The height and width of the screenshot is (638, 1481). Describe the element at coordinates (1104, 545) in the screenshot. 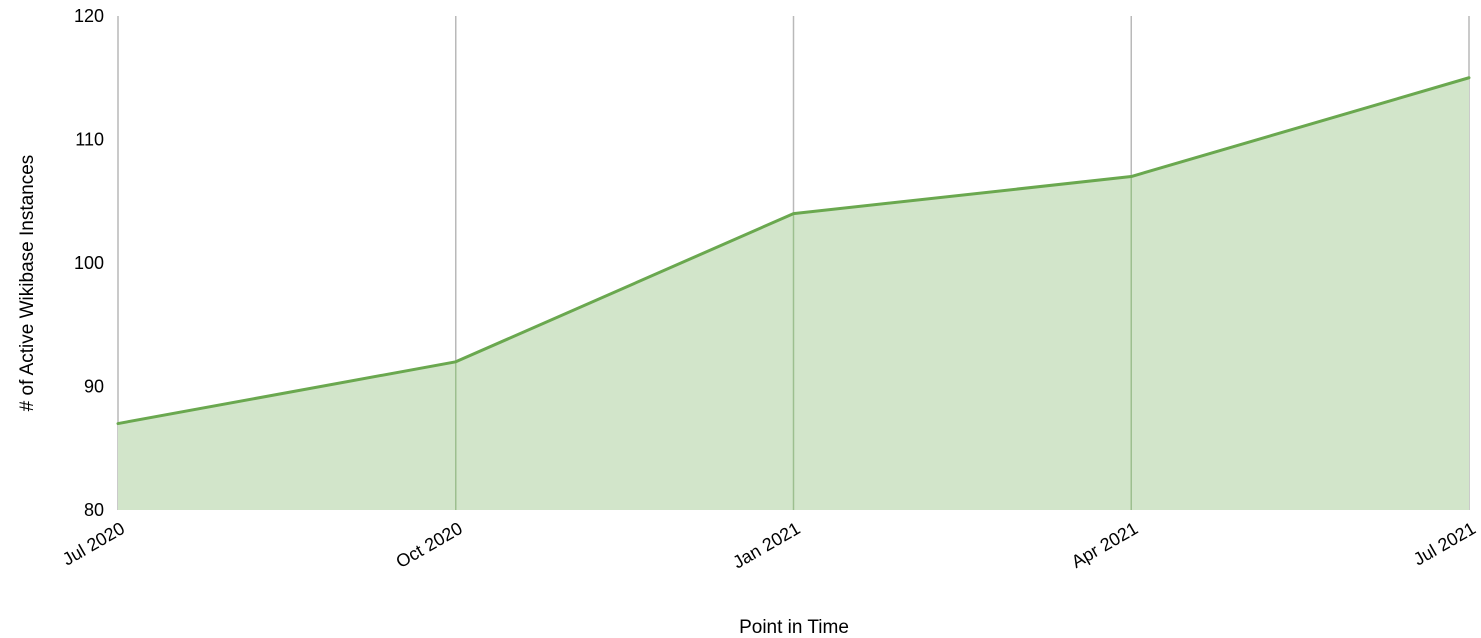

I see `x-tick-label: Apr 2021` at that location.